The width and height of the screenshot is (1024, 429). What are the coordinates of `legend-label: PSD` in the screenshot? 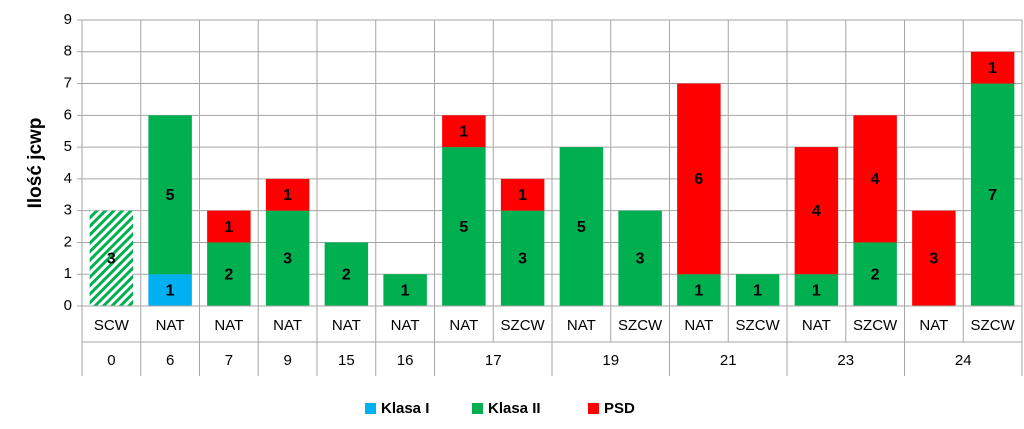 It's located at (619, 408).